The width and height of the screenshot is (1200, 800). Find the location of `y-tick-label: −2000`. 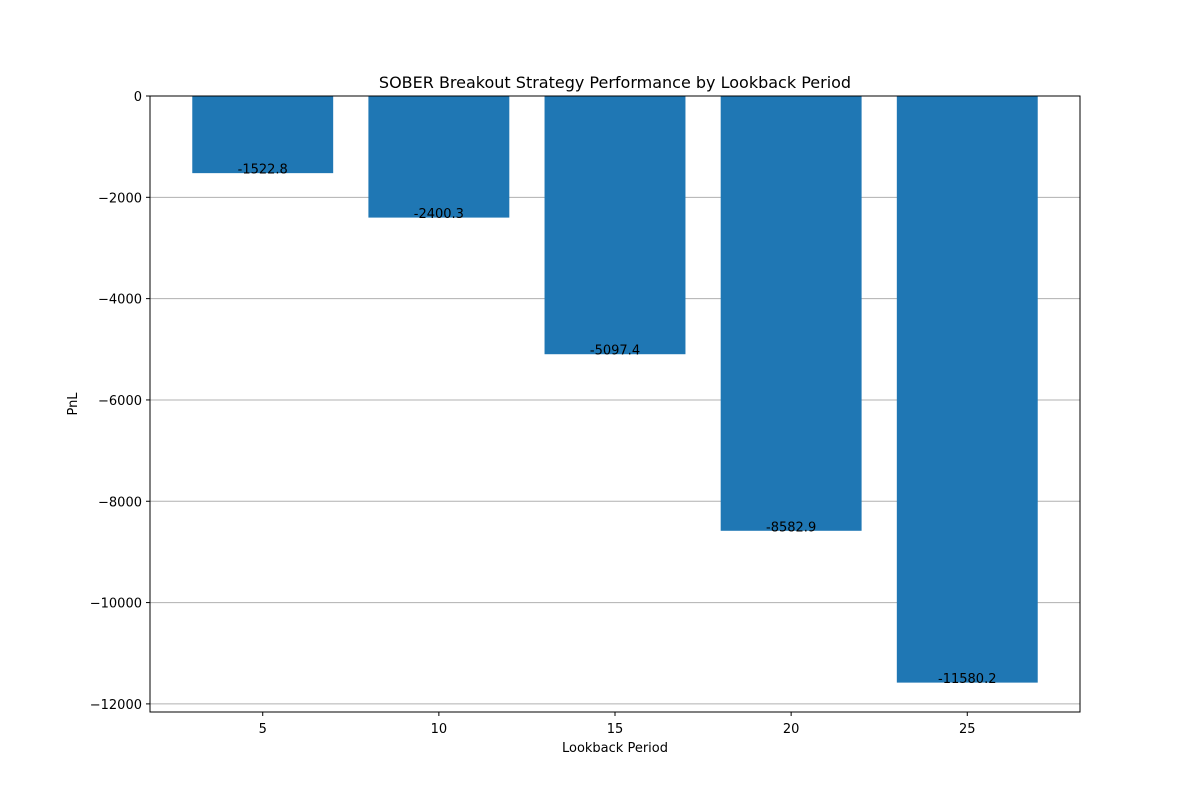

y-tick-label: −2000 is located at coordinates (120, 198).